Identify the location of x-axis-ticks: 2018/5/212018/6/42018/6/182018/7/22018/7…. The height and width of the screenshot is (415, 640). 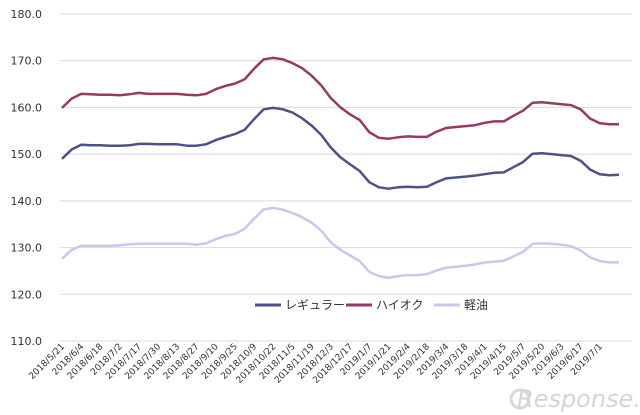
(316, 364).